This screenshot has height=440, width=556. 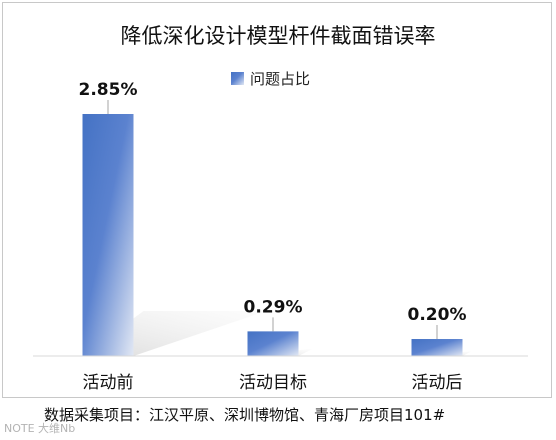 What do you see at coordinates (40, 428) in the screenshot?
I see `watermark: NOTE 大维Nb` at bounding box center [40, 428].